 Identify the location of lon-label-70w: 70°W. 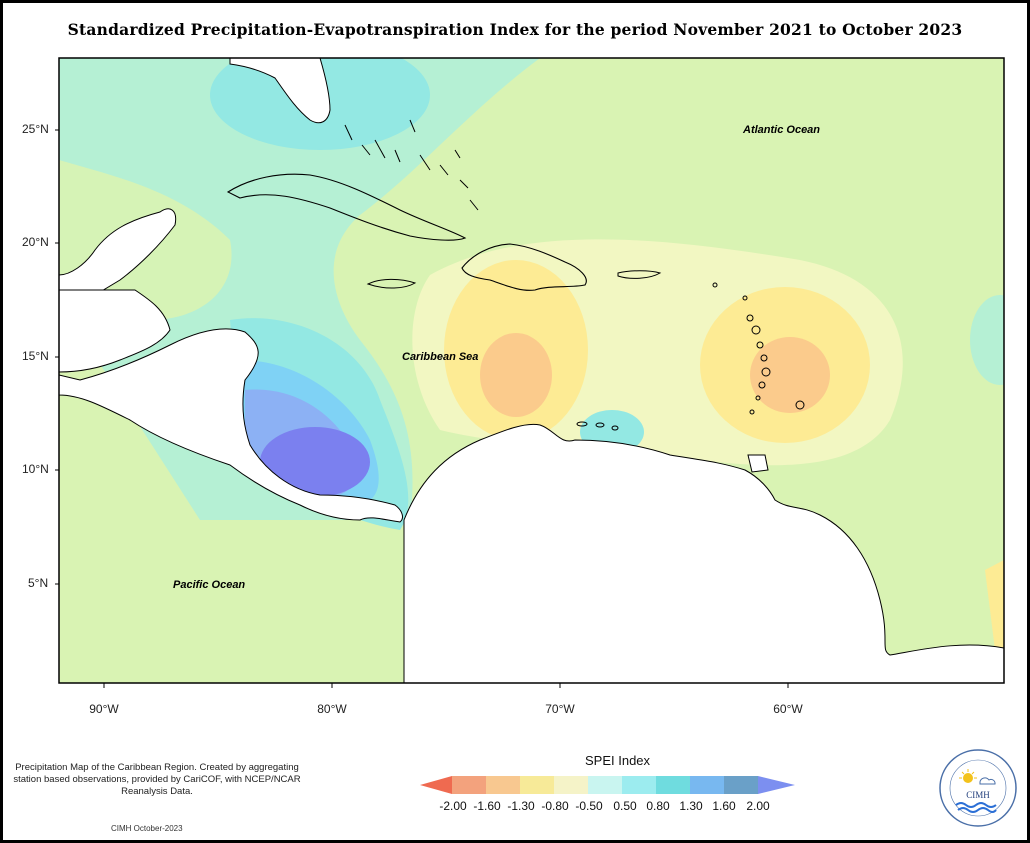
(560, 709).